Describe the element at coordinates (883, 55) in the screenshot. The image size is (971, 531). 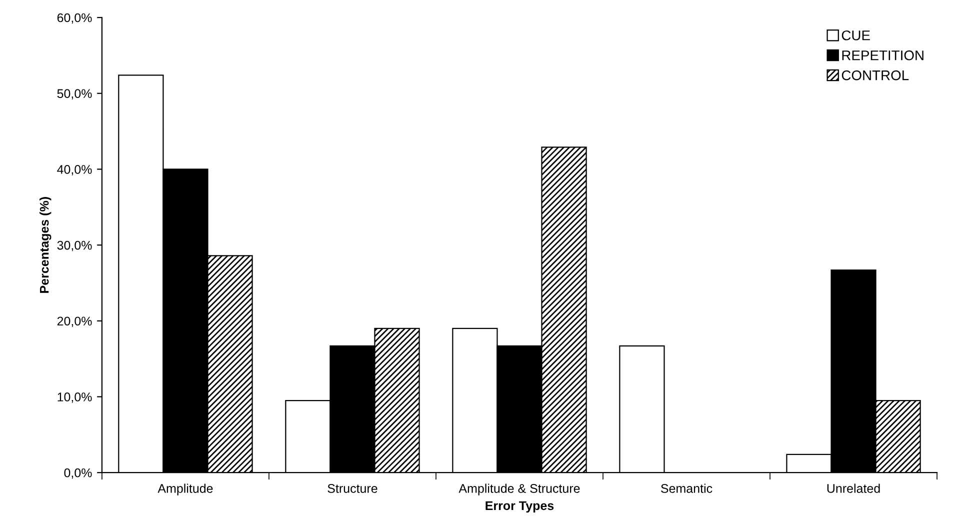
I see `legend-label: REPETITION` at that location.